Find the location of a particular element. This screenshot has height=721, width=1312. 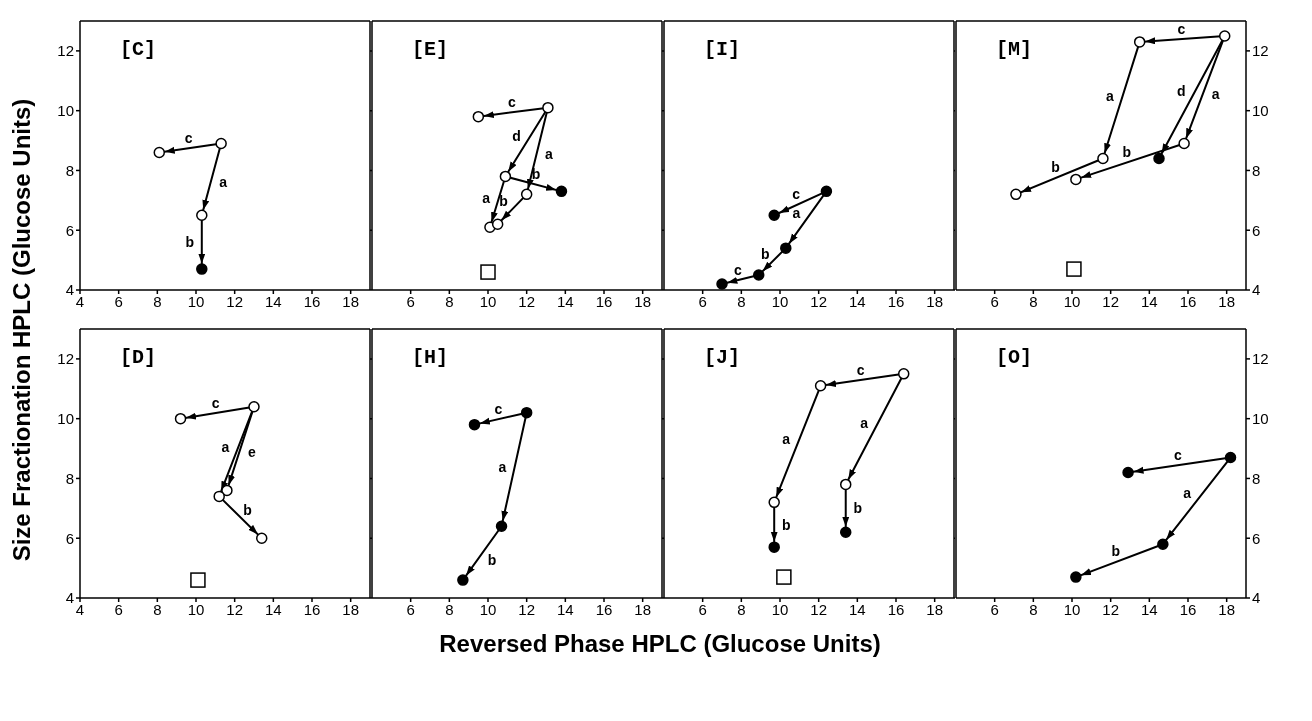

y-tick-label: 6 is located at coordinates (69, 538).